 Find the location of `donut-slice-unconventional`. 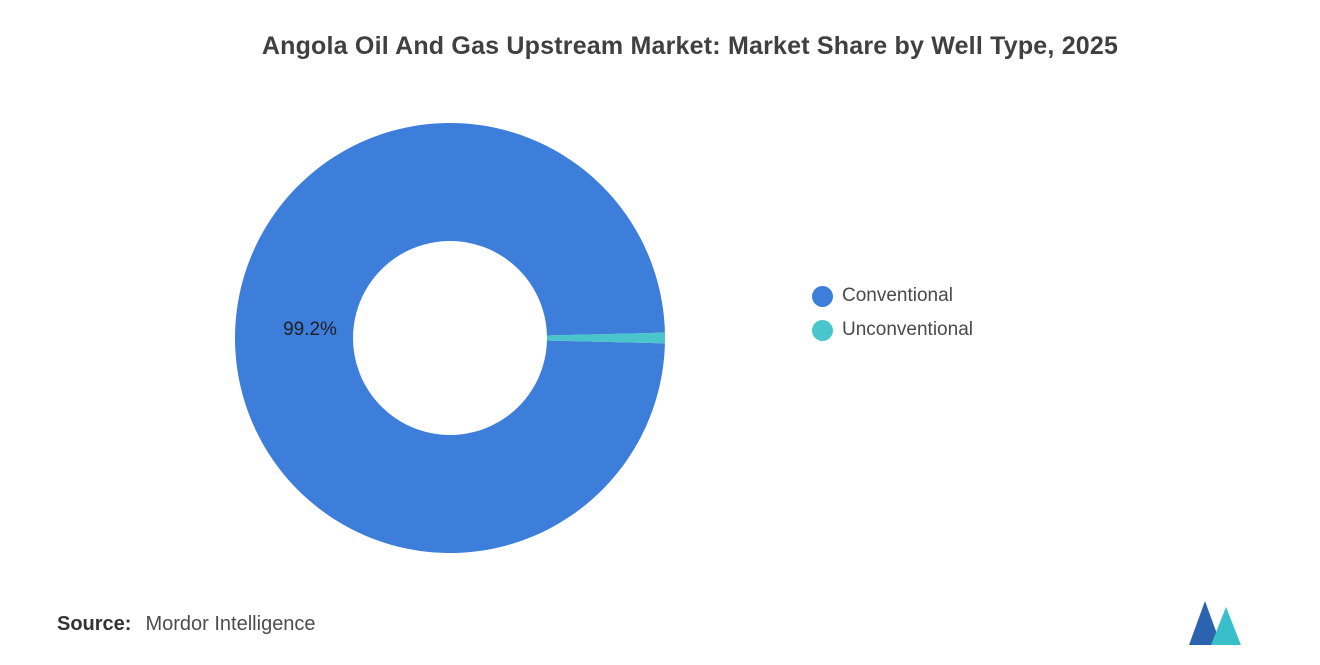

donut-slice-unconventional is located at coordinates (605, 338).